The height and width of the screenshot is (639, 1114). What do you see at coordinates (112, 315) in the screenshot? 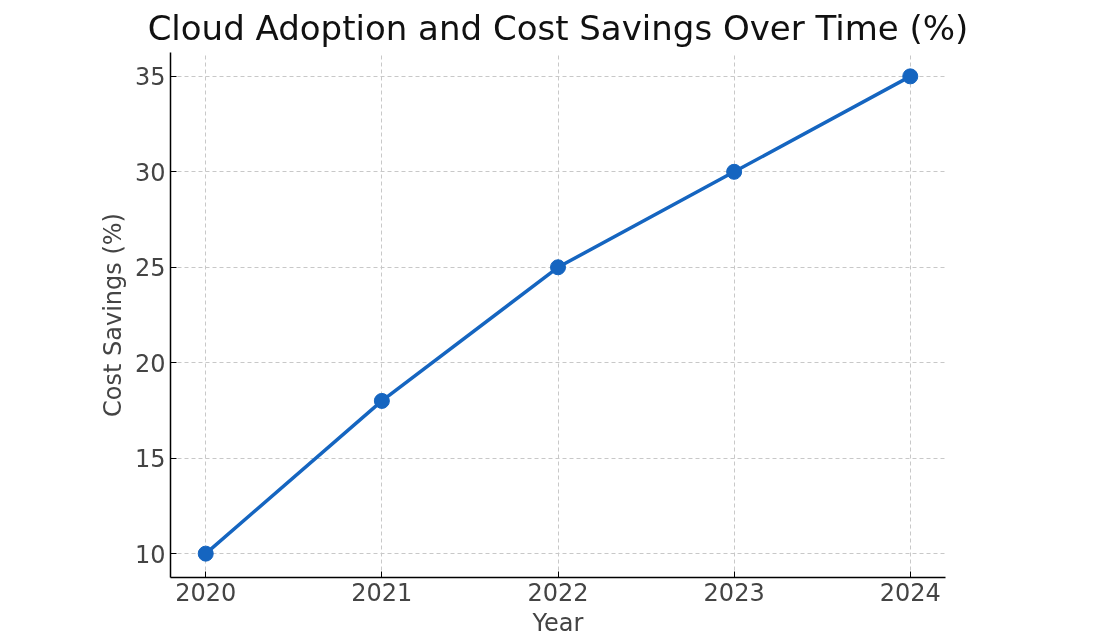
I see `y-axis-title: Cost Savings (%)` at bounding box center [112, 315].